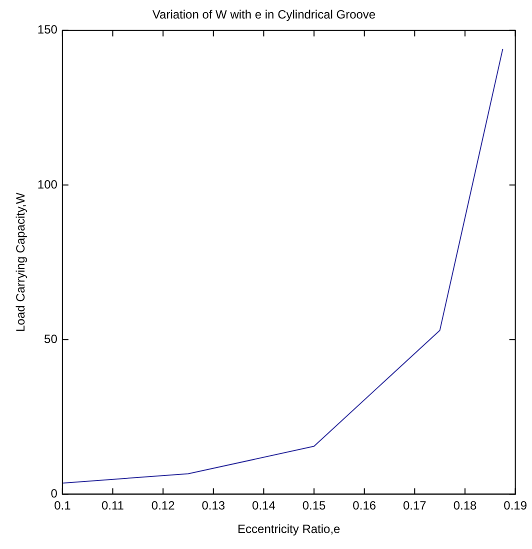 The width and height of the screenshot is (532, 549). What do you see at coordinates (54, 493) in the screenshot?
I see `y-tick-label: 0` at bounding box center [54, 493].